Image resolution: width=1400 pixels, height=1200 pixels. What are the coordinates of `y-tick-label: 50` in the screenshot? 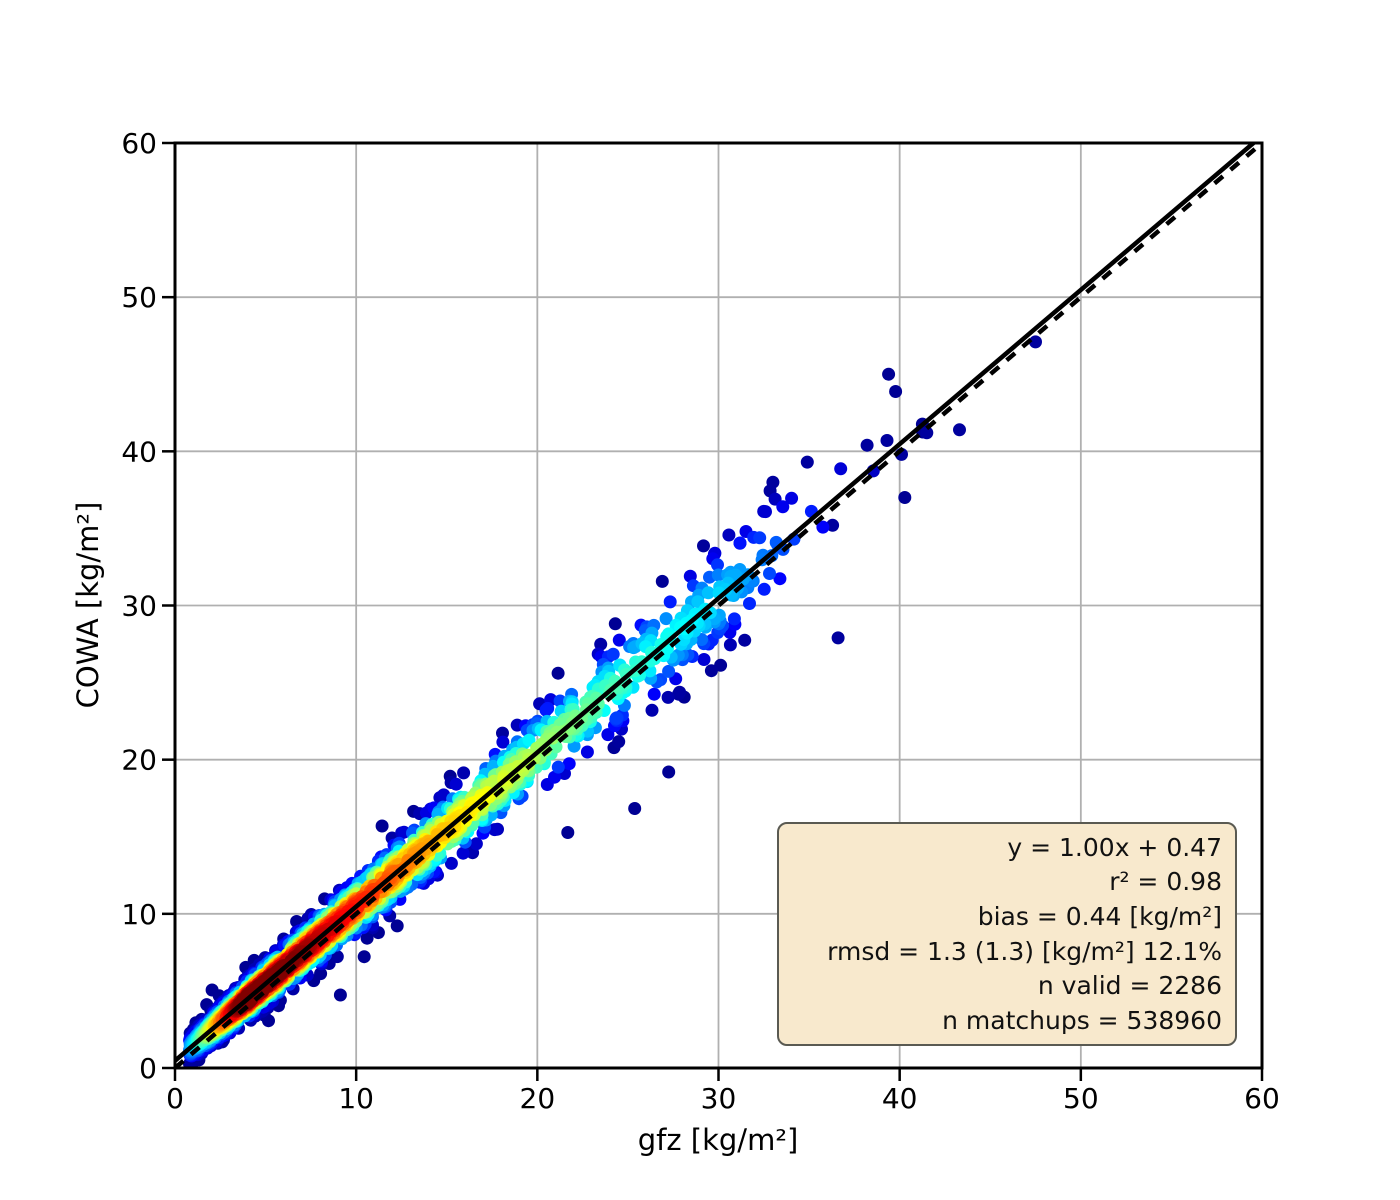 It's located at (139, 297).